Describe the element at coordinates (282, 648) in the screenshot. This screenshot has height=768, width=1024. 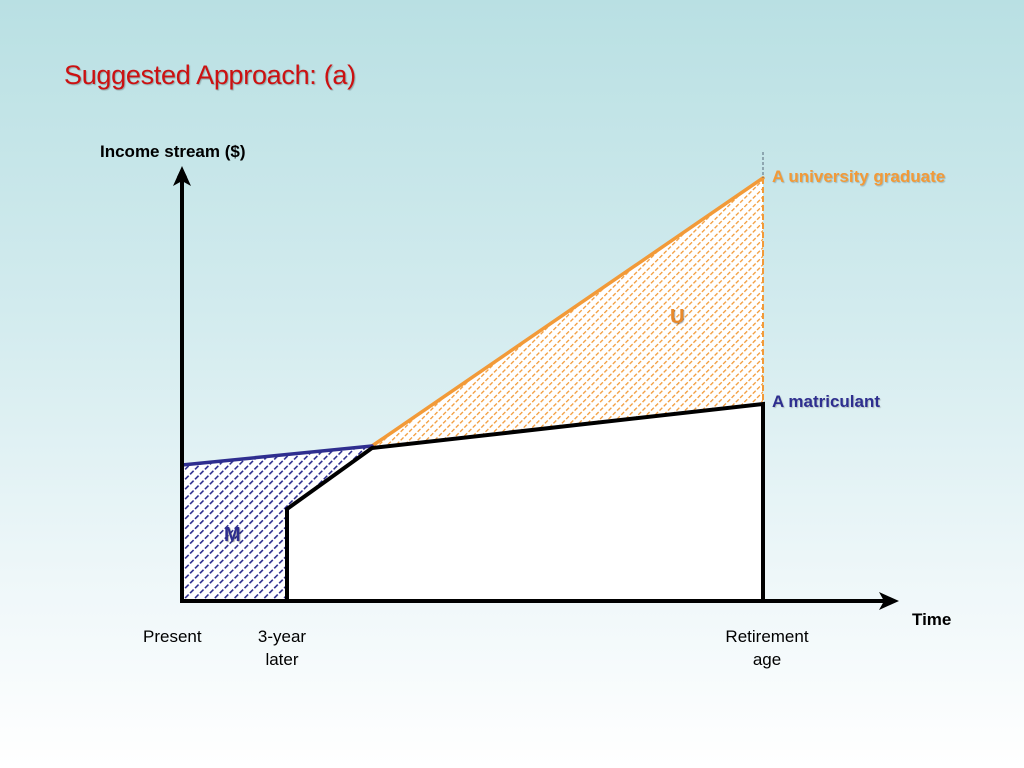
I see `tick-label-three-year: 3-year later` at that location.